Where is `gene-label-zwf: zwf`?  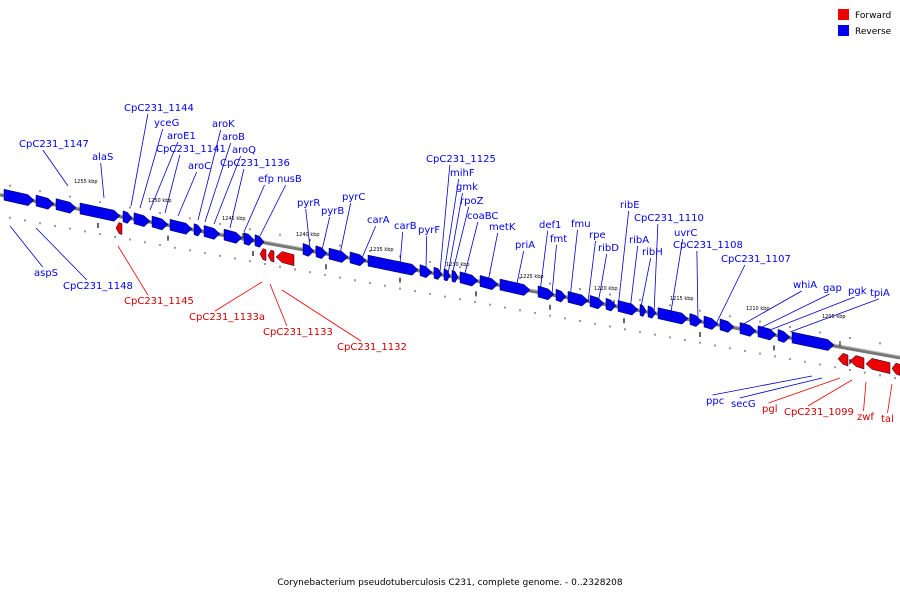
gene-label-zwf: zwf is located at coordinates (865, 417).